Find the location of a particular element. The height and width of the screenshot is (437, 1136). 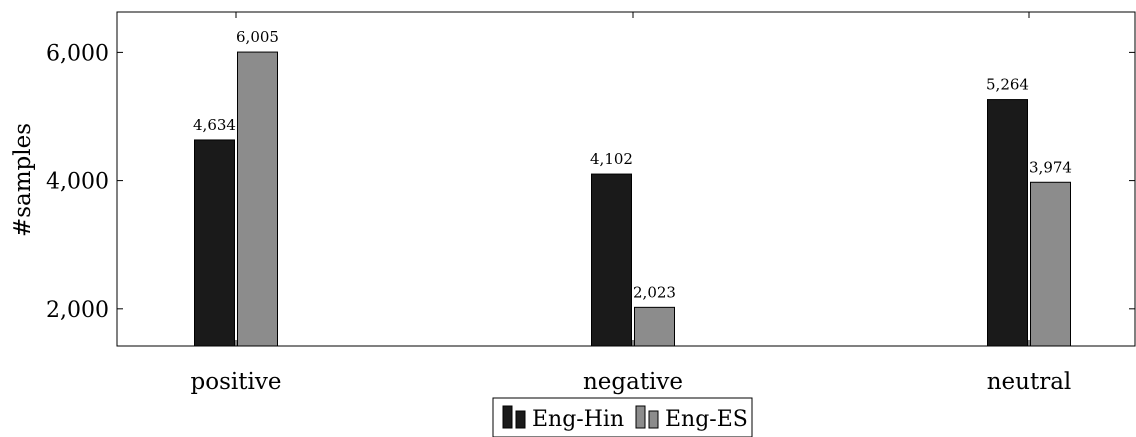

bar-eng-hin-neutral is located at coordinates (1007, 223).